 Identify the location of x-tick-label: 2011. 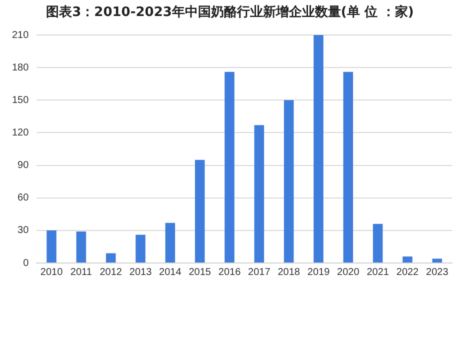
(81, 272).